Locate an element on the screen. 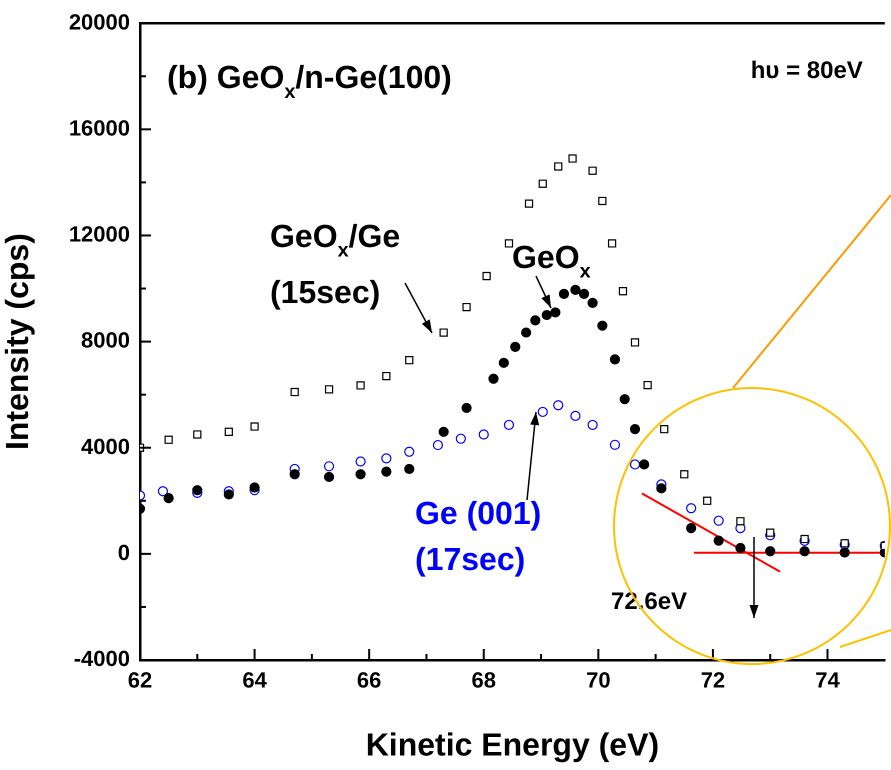 This screenshot has width=891, height=770. y-tick-label: 8000 is located at coordinates (105, 340).